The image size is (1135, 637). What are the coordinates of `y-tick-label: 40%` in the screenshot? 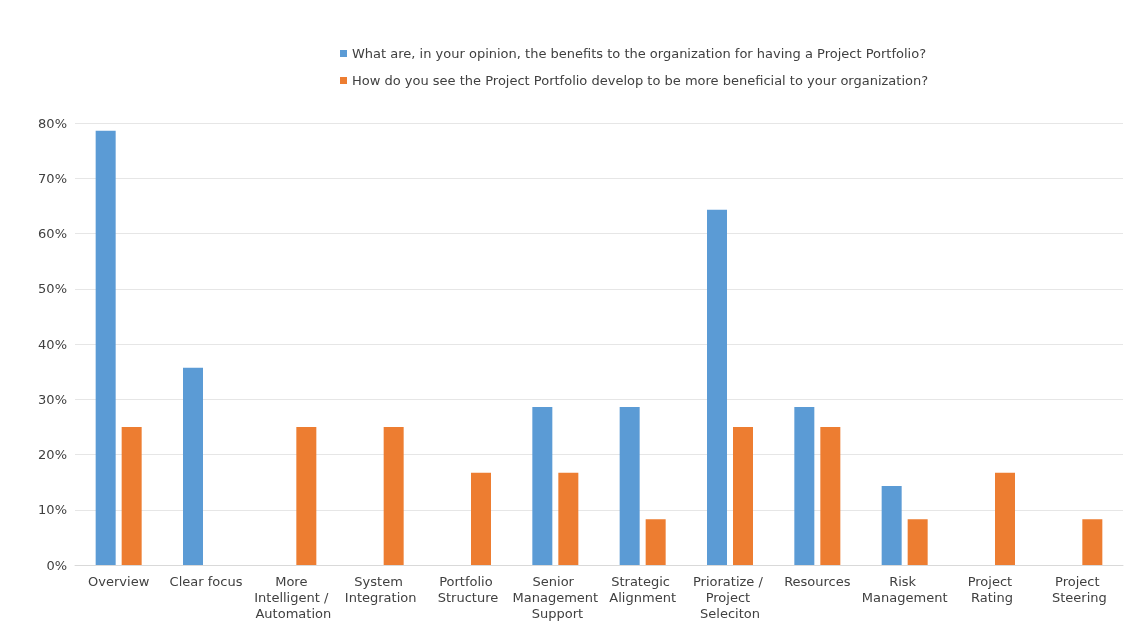 It's located at (52, 344).